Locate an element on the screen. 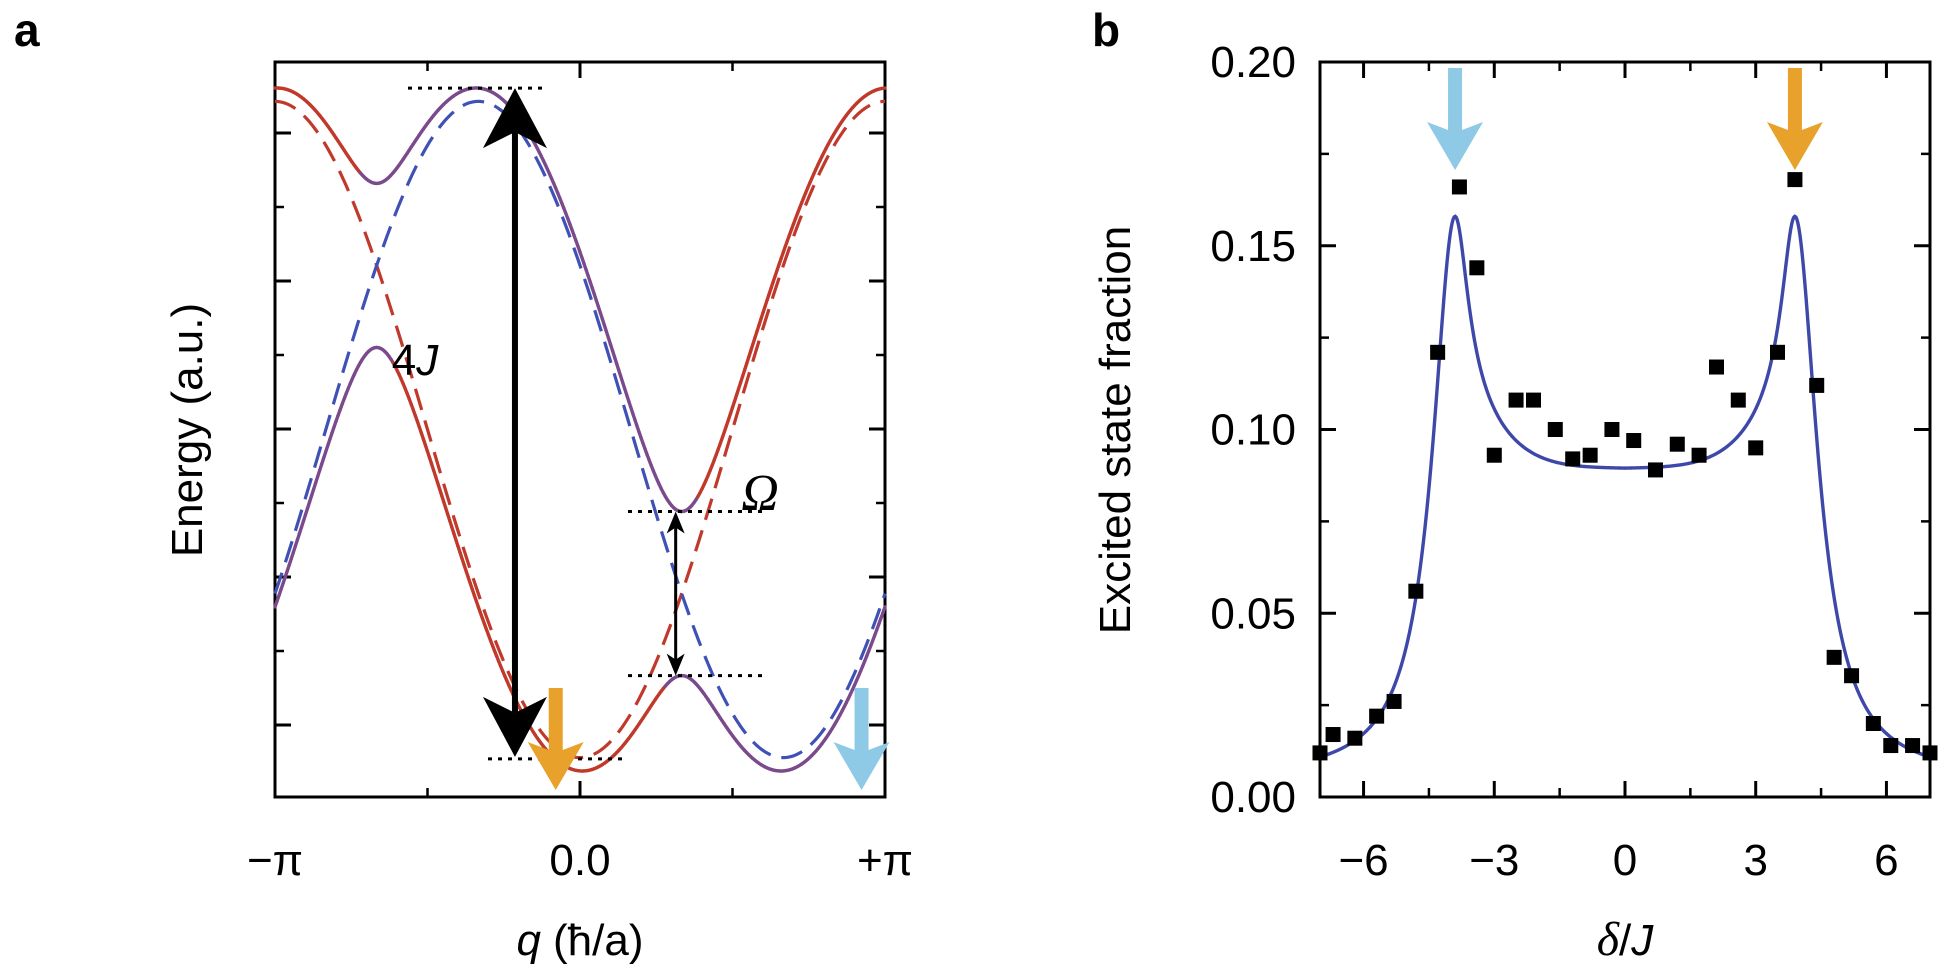  panel-a-xaxis-units: (ħ/a) is located at coordinates (598, 940).